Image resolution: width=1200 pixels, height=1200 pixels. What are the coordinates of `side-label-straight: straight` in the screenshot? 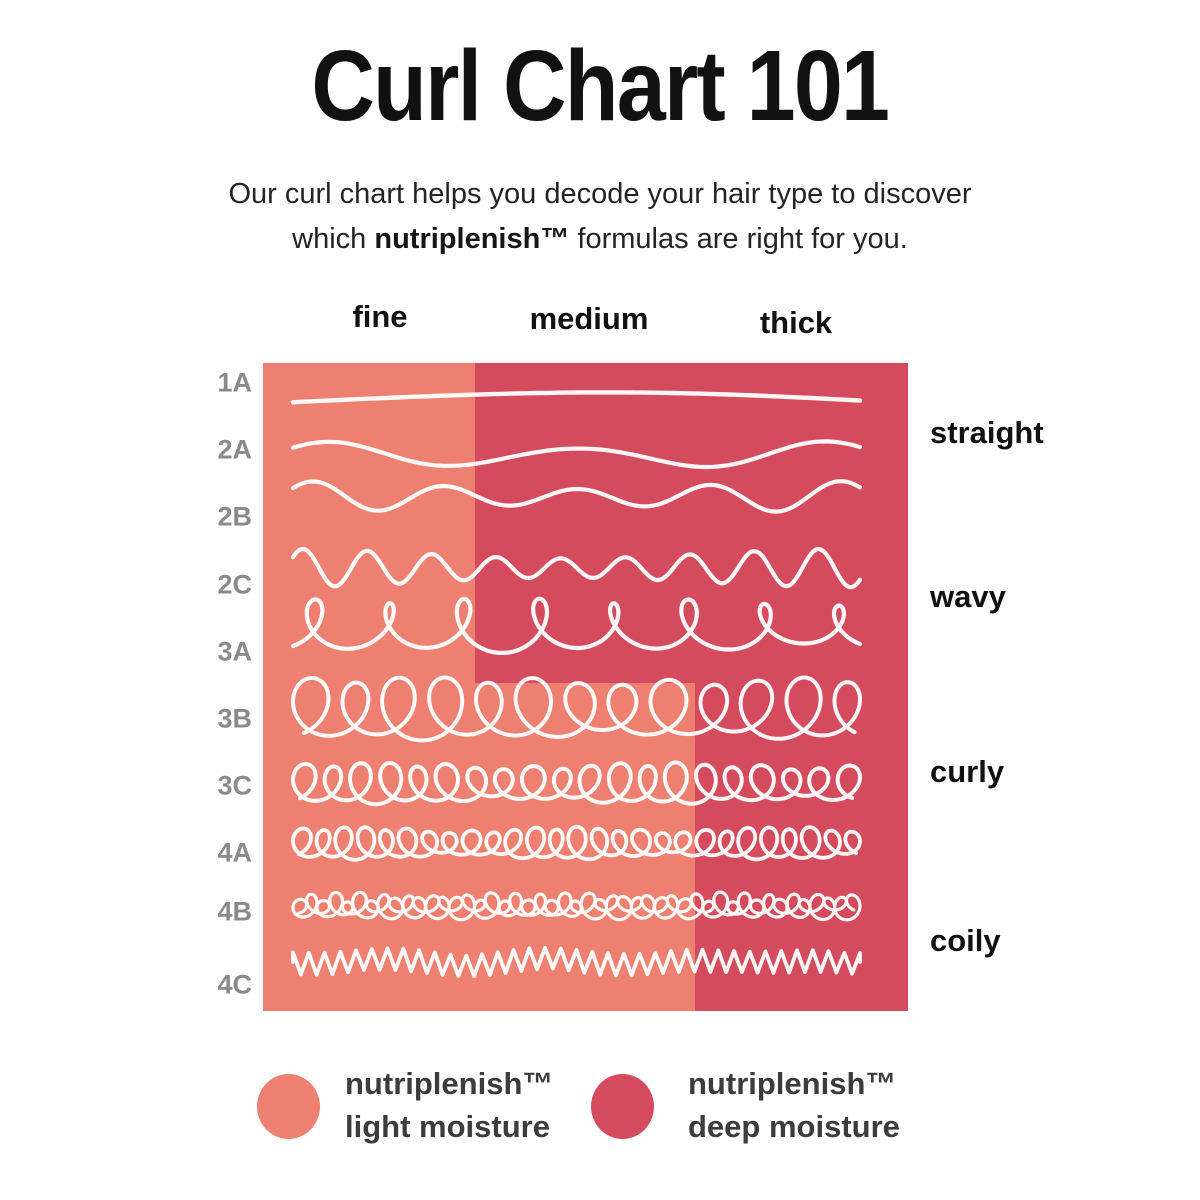 It's located at (987, 432).